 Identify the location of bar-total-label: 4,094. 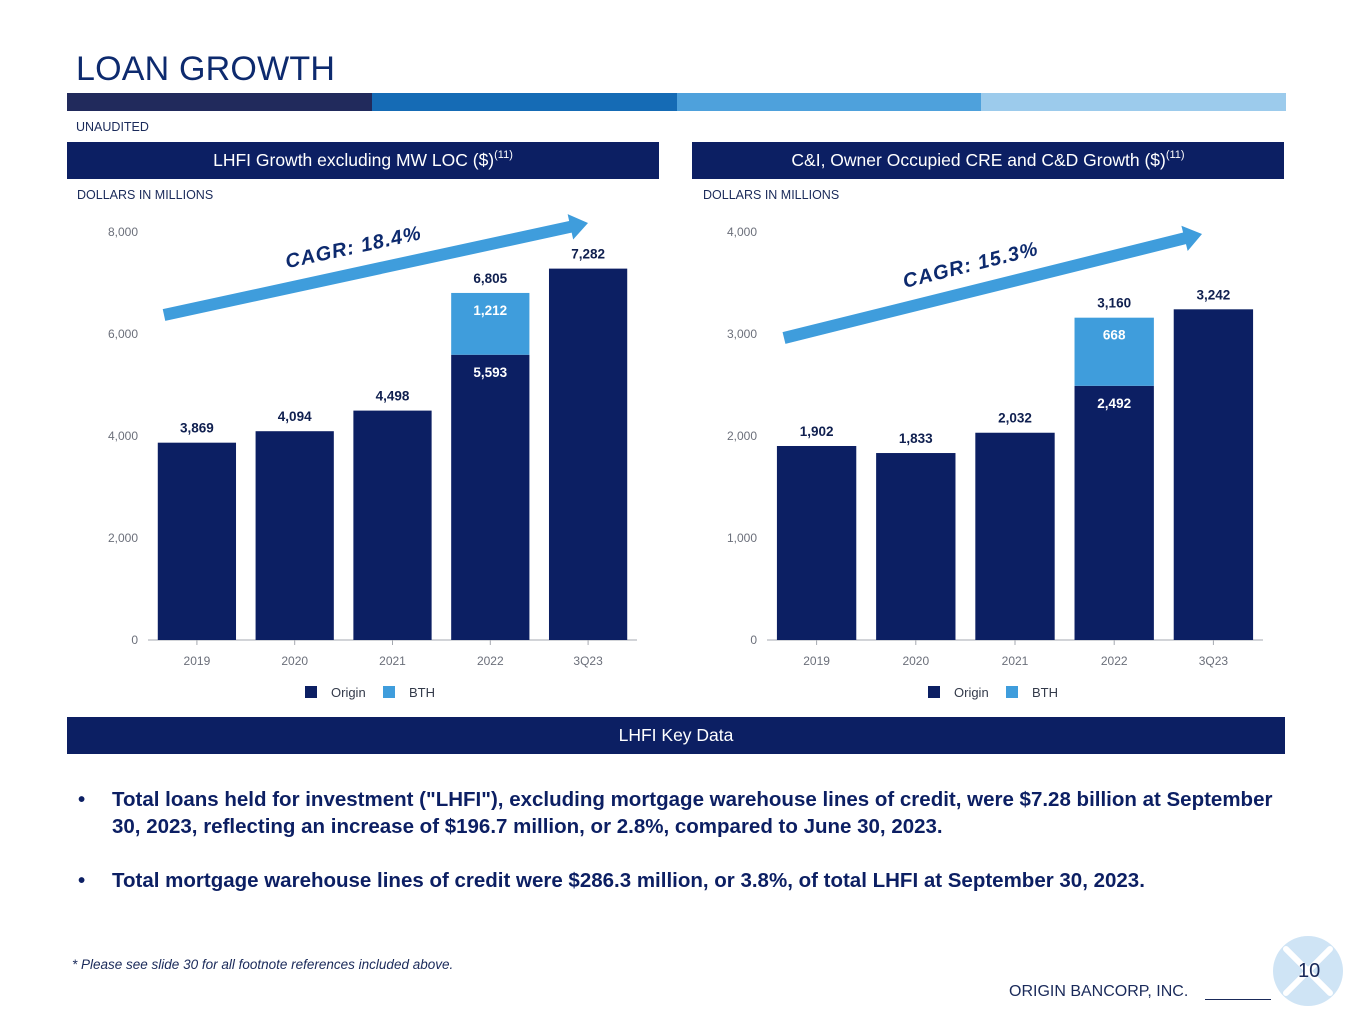
(295, 416).